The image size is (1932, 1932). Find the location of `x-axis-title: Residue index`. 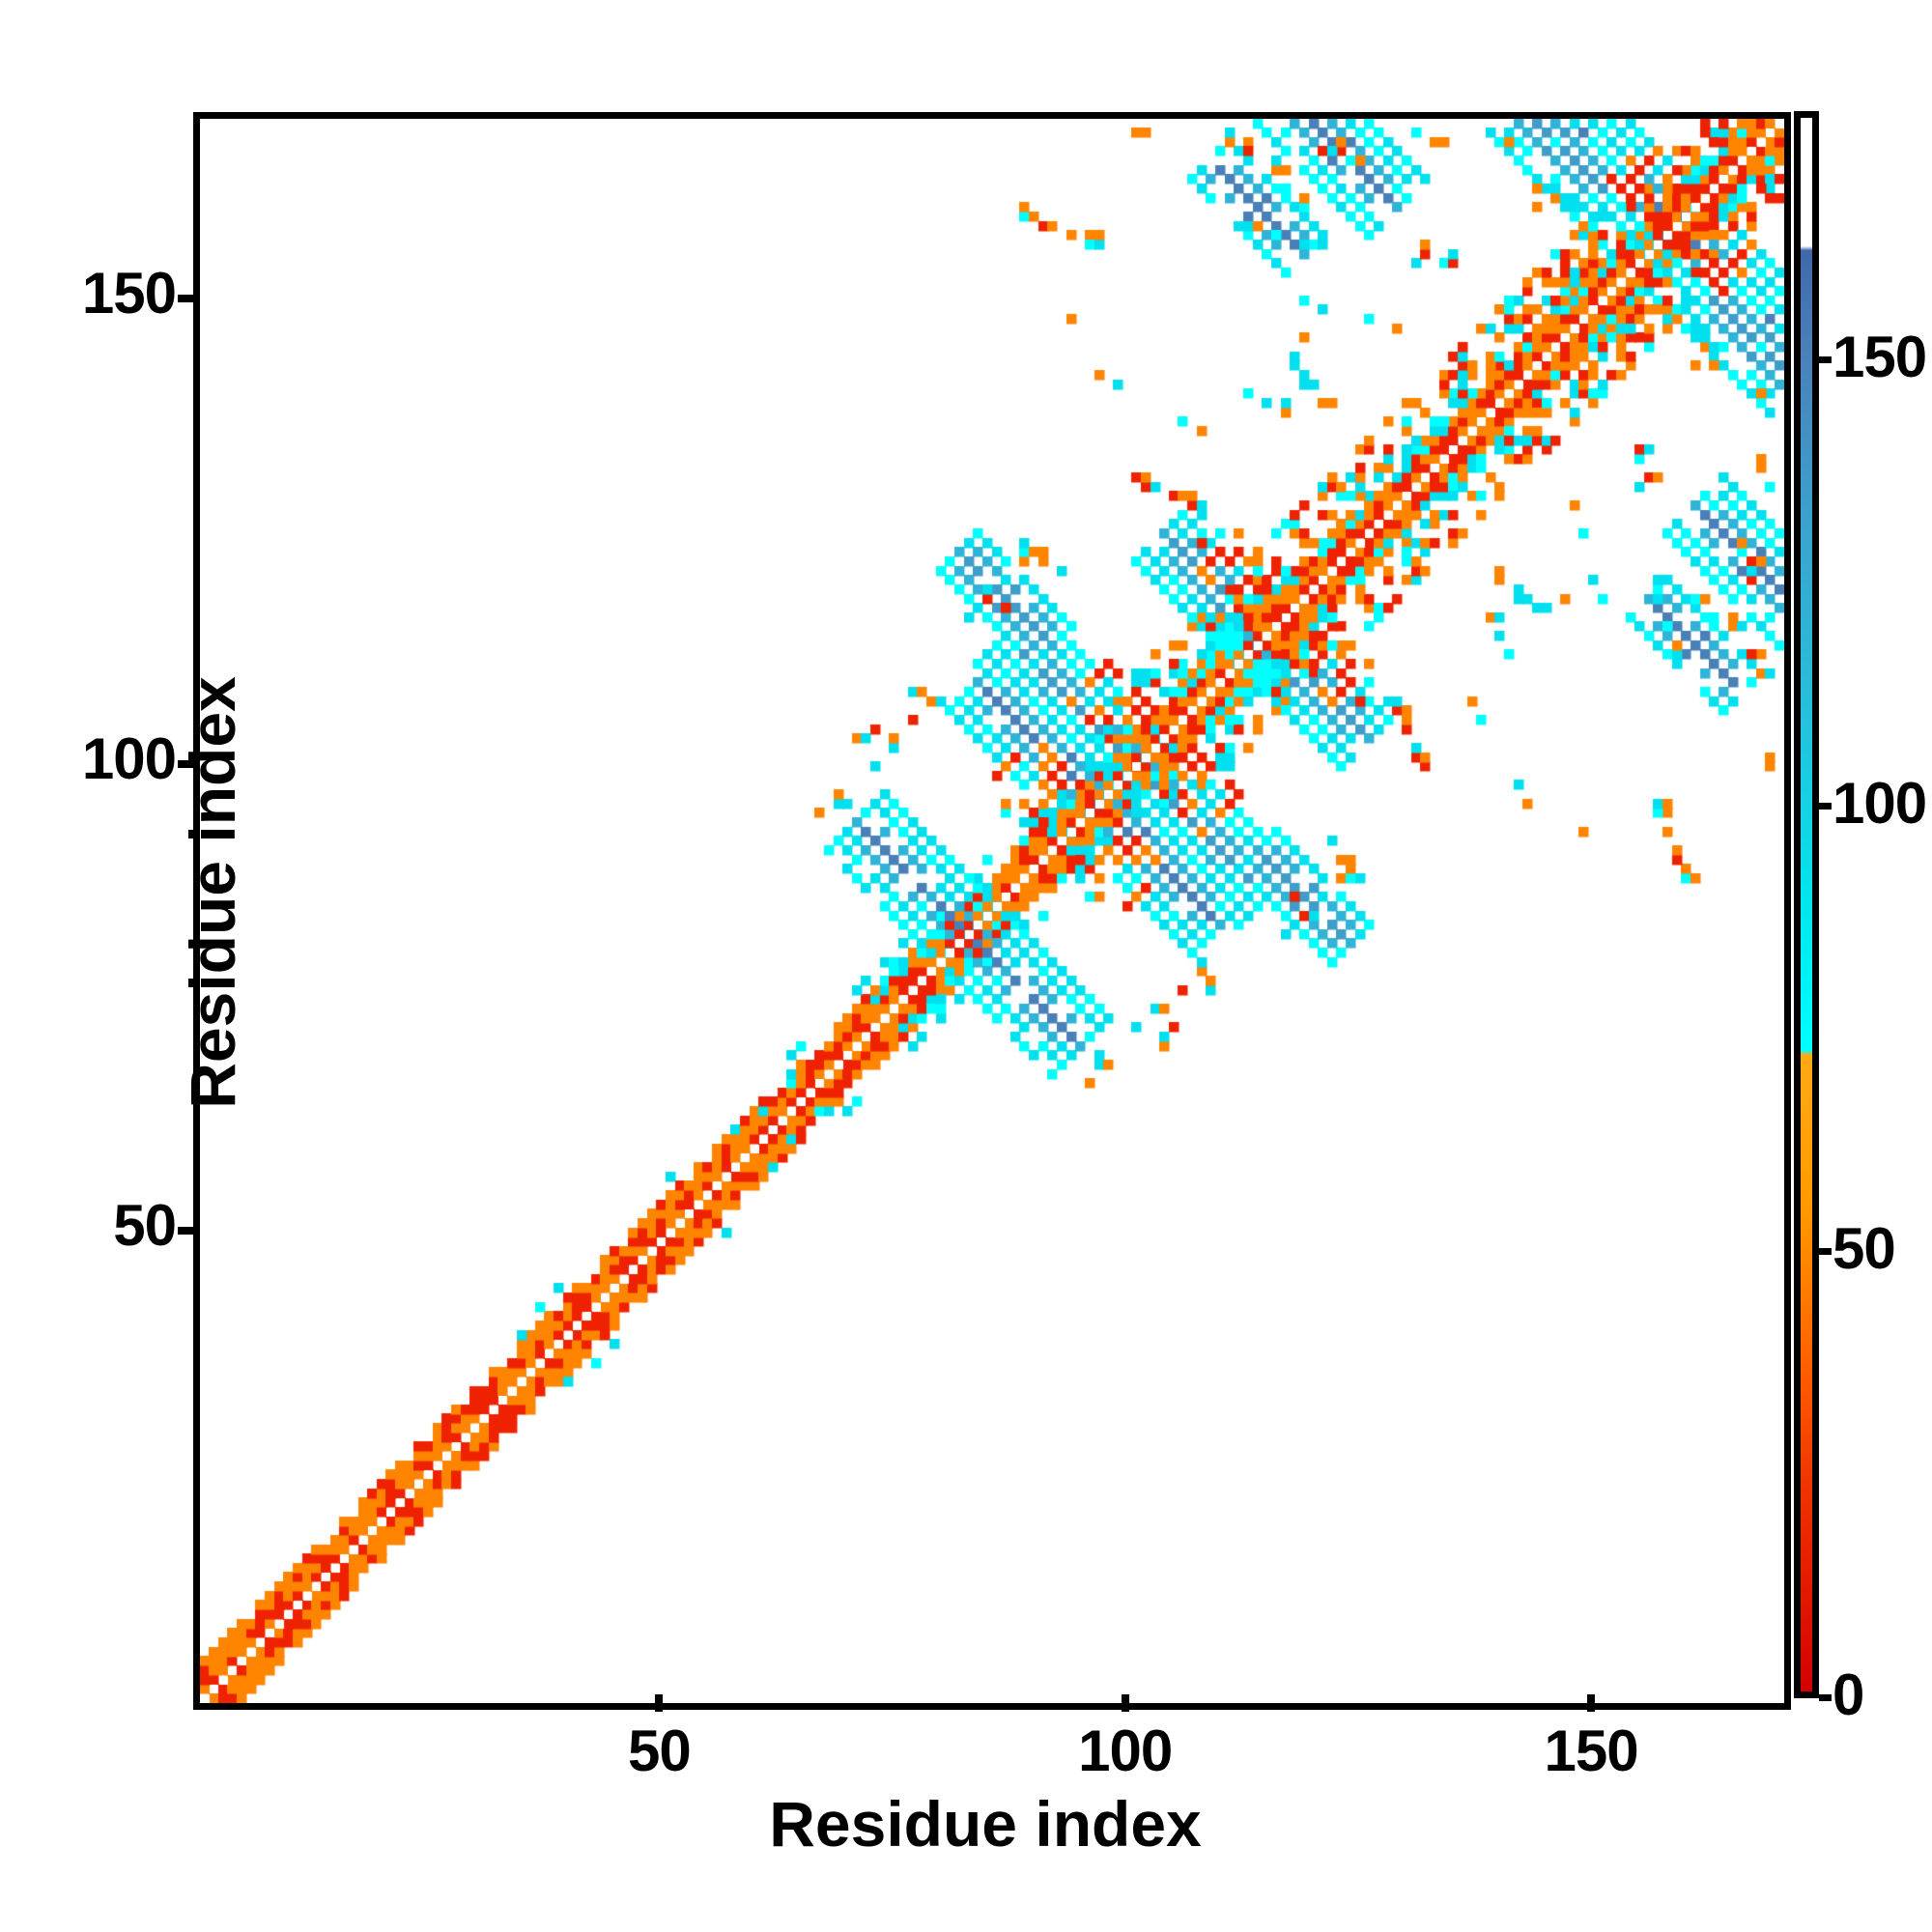

x-axis-title: Residue index is located at coordinates (985, 1824).